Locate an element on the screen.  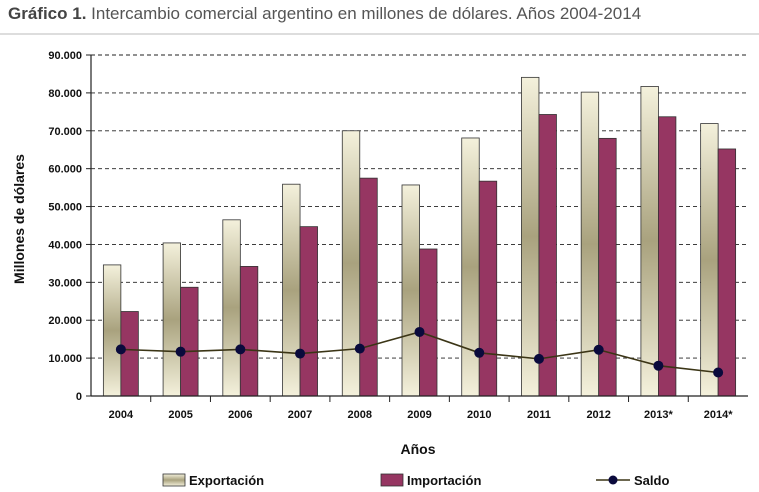
saldo-point-2008 is located at coordinates (359, 348).